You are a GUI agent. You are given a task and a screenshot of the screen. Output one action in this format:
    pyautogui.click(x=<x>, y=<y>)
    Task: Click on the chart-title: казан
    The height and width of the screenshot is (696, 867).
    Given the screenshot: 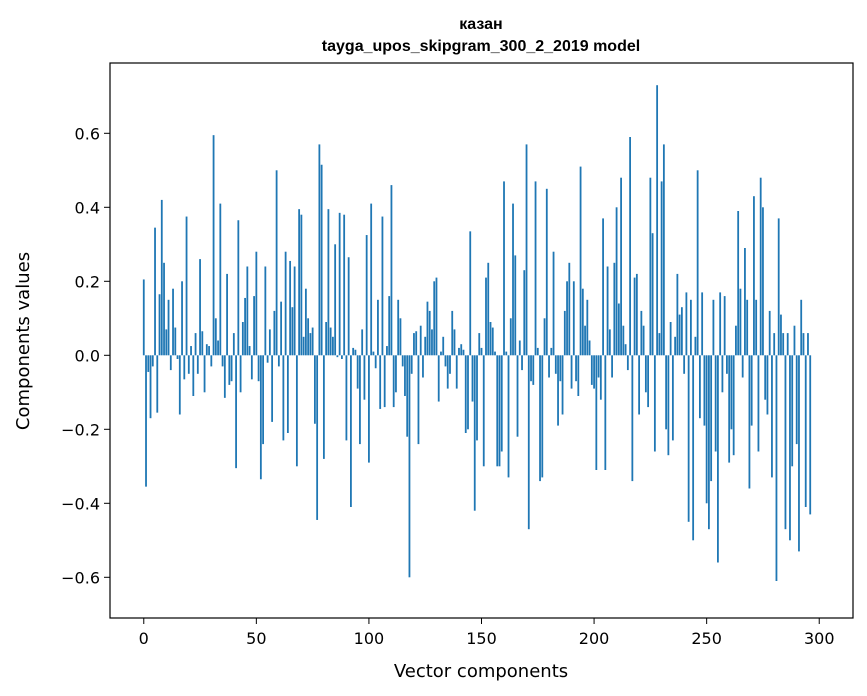 What is the action you would take?
    pyautogui.click(x=480, y=24)
    